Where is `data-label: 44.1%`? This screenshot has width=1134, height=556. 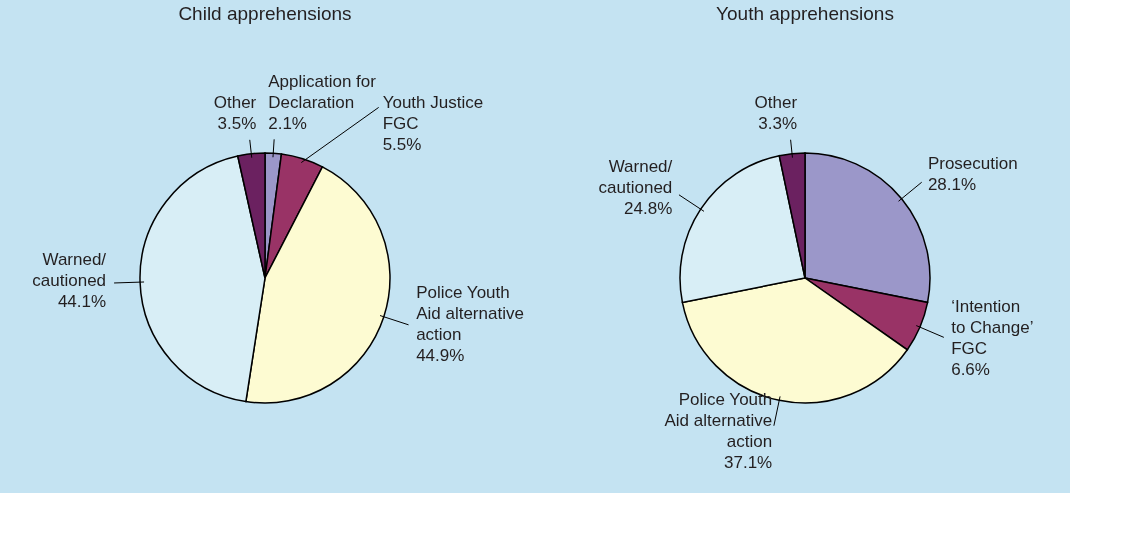
data-label: 44.1% is located at coordinates (82, 301).